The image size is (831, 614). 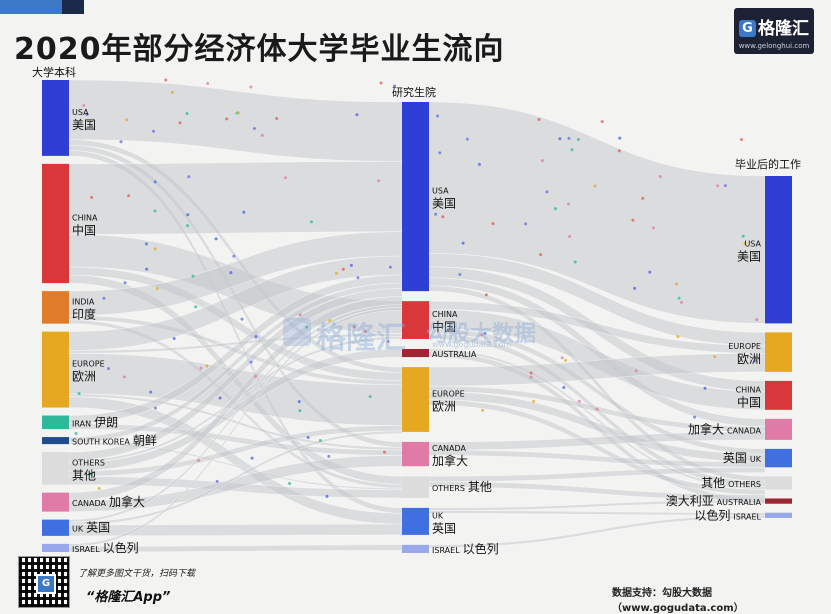 I want to click on qr-code-icon: G, so click(x=44, y=582).